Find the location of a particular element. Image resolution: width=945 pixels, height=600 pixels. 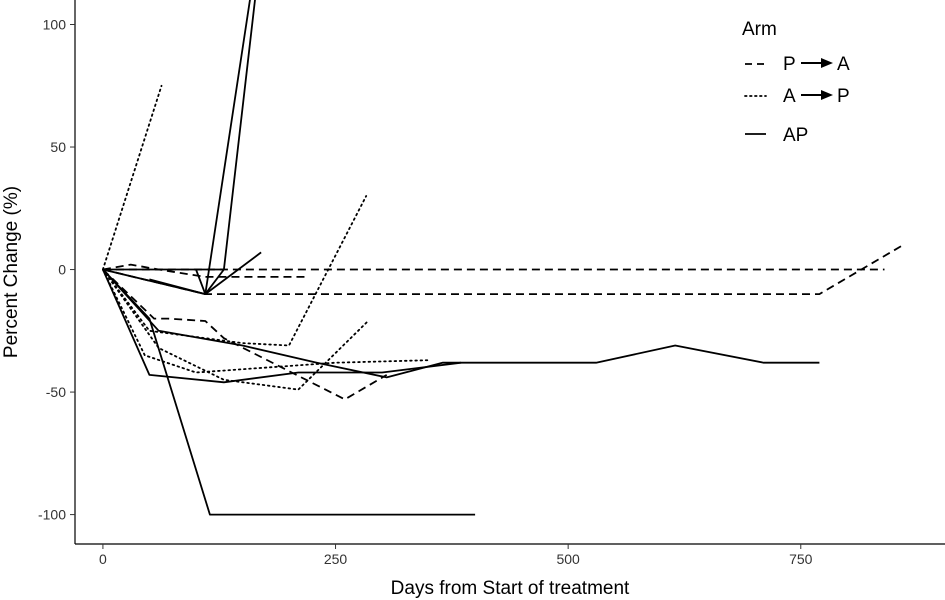

y-tick-label: -100 is located at coordinates (52, 515).